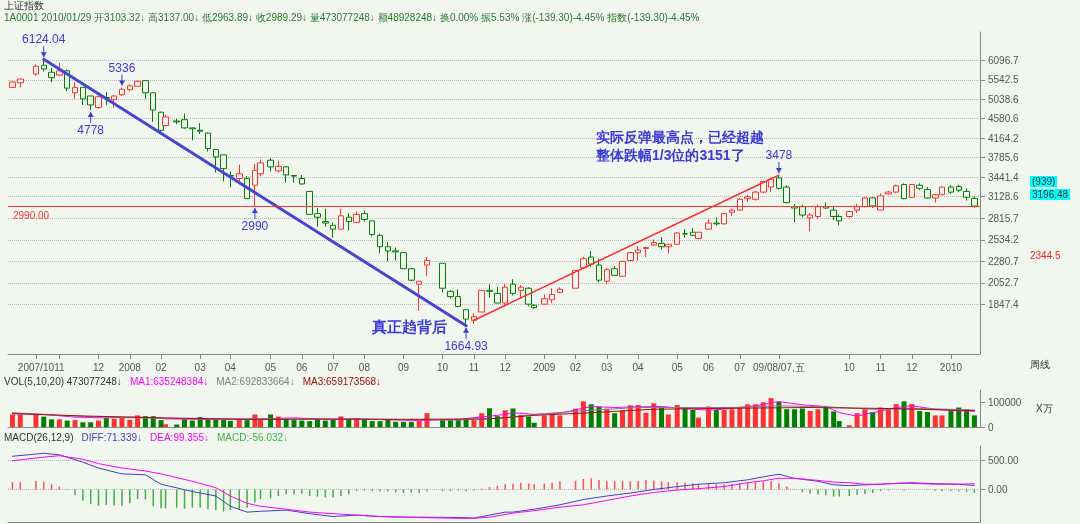  Describe the element at coordinates (1004, 99) in the screenshot. I see `y-tick-label: 5038.6` at that location.